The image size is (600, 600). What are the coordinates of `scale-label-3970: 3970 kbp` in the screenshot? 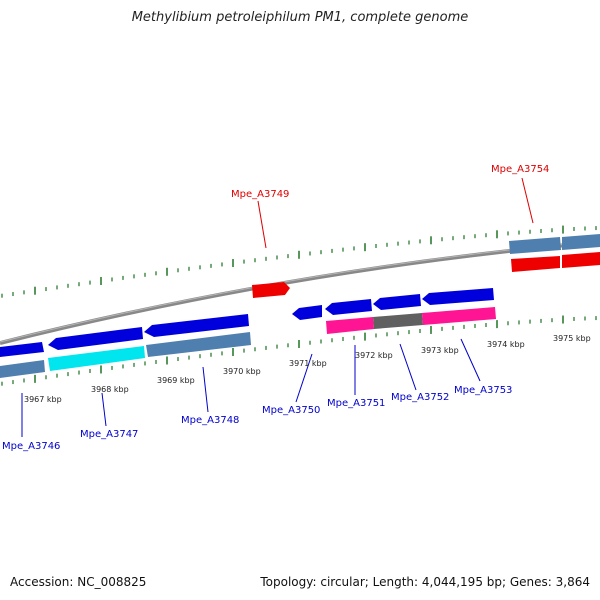 It's located at (242, 371).